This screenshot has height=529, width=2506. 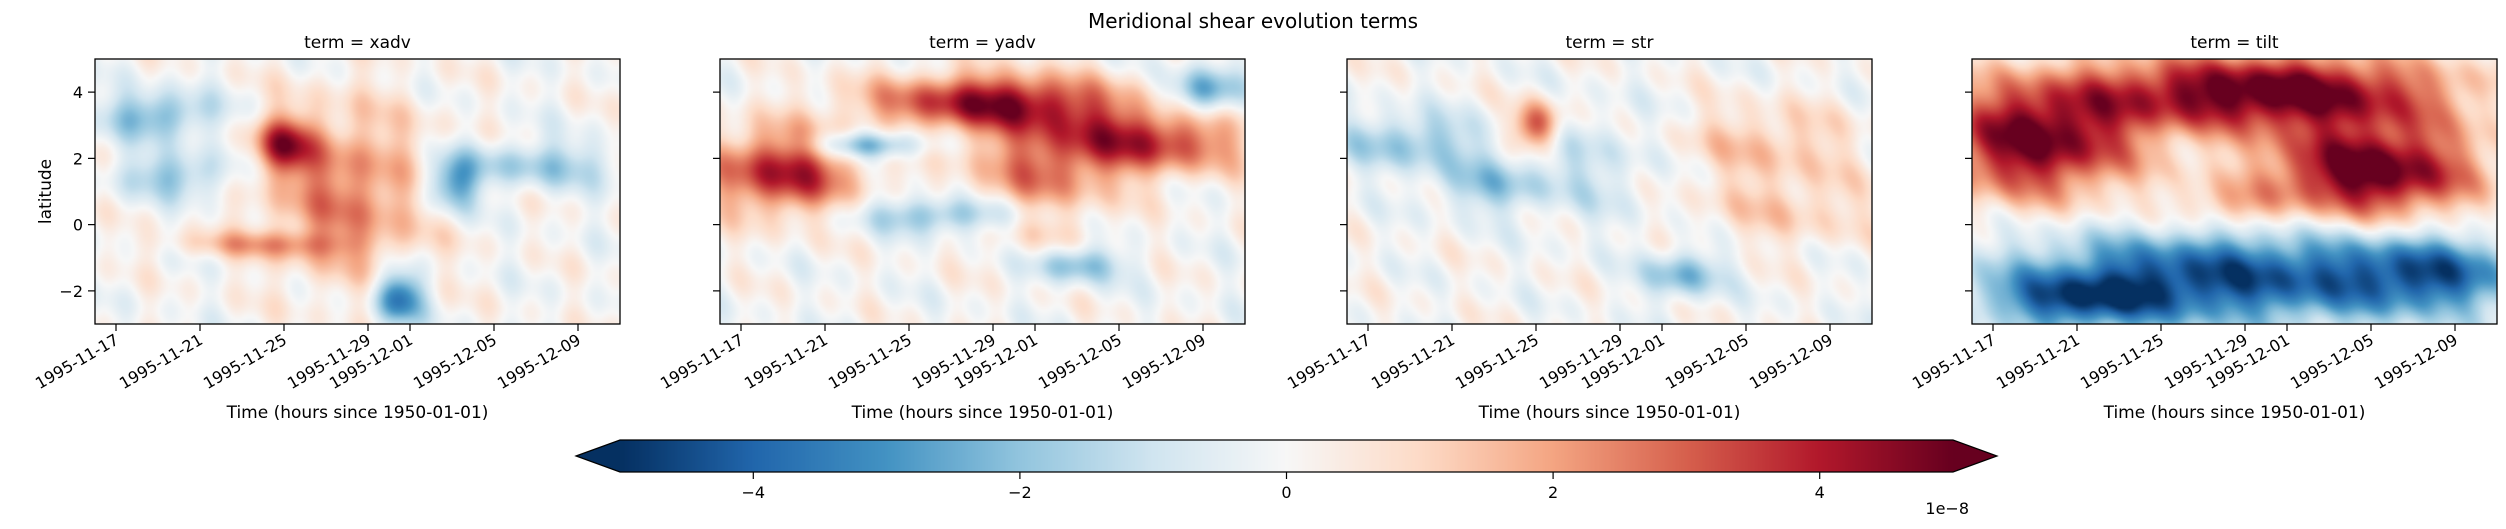 I want to click on colorbar-outline, so click(x=1286, y=456).